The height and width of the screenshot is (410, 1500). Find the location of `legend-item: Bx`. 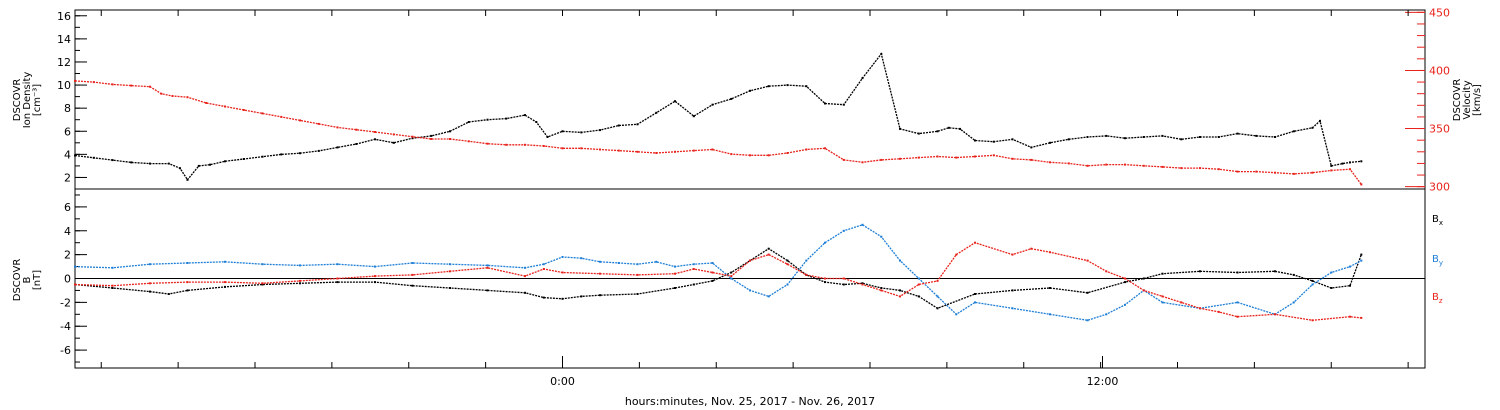

legend-item: Bx is located at coordinates (1437, 220).